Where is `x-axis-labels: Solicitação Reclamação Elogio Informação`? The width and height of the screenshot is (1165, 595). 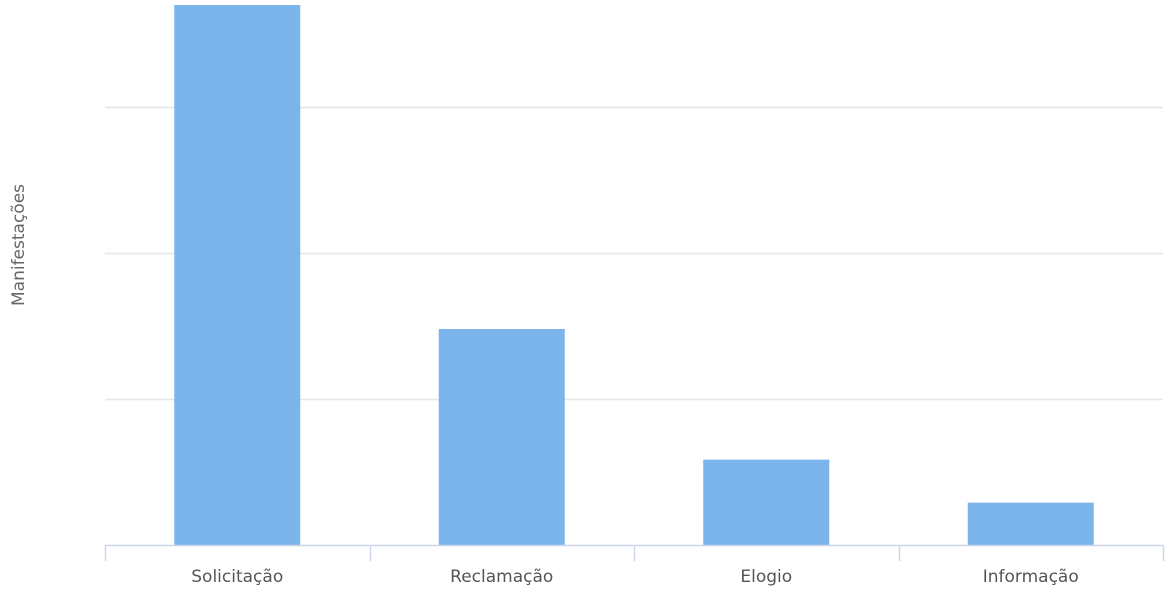
x-axis-labels: Solicitação Reclamação Elogio Informação is located at coordinates (634, 577).